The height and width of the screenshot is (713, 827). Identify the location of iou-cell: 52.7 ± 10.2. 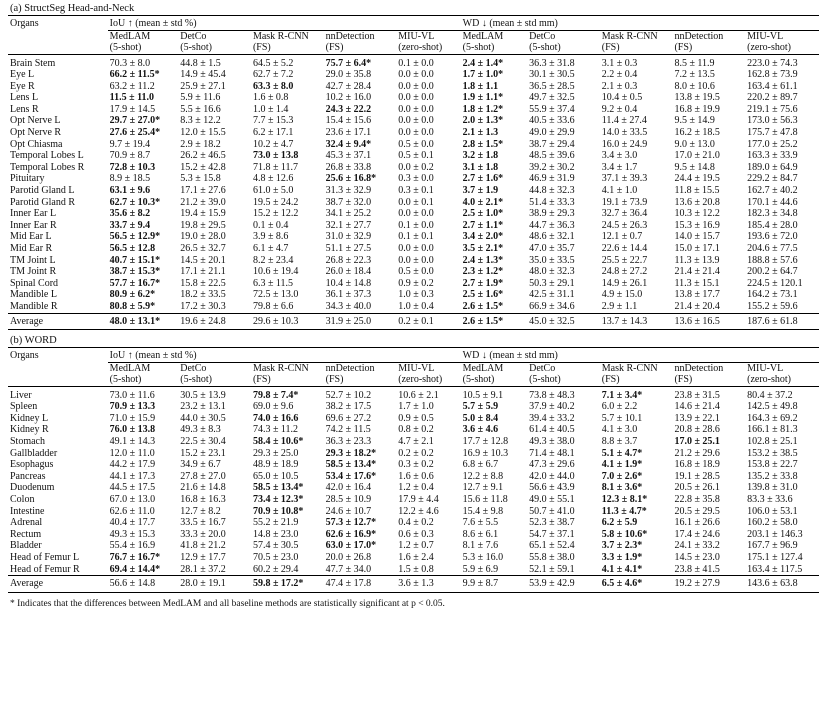
(348, 395).